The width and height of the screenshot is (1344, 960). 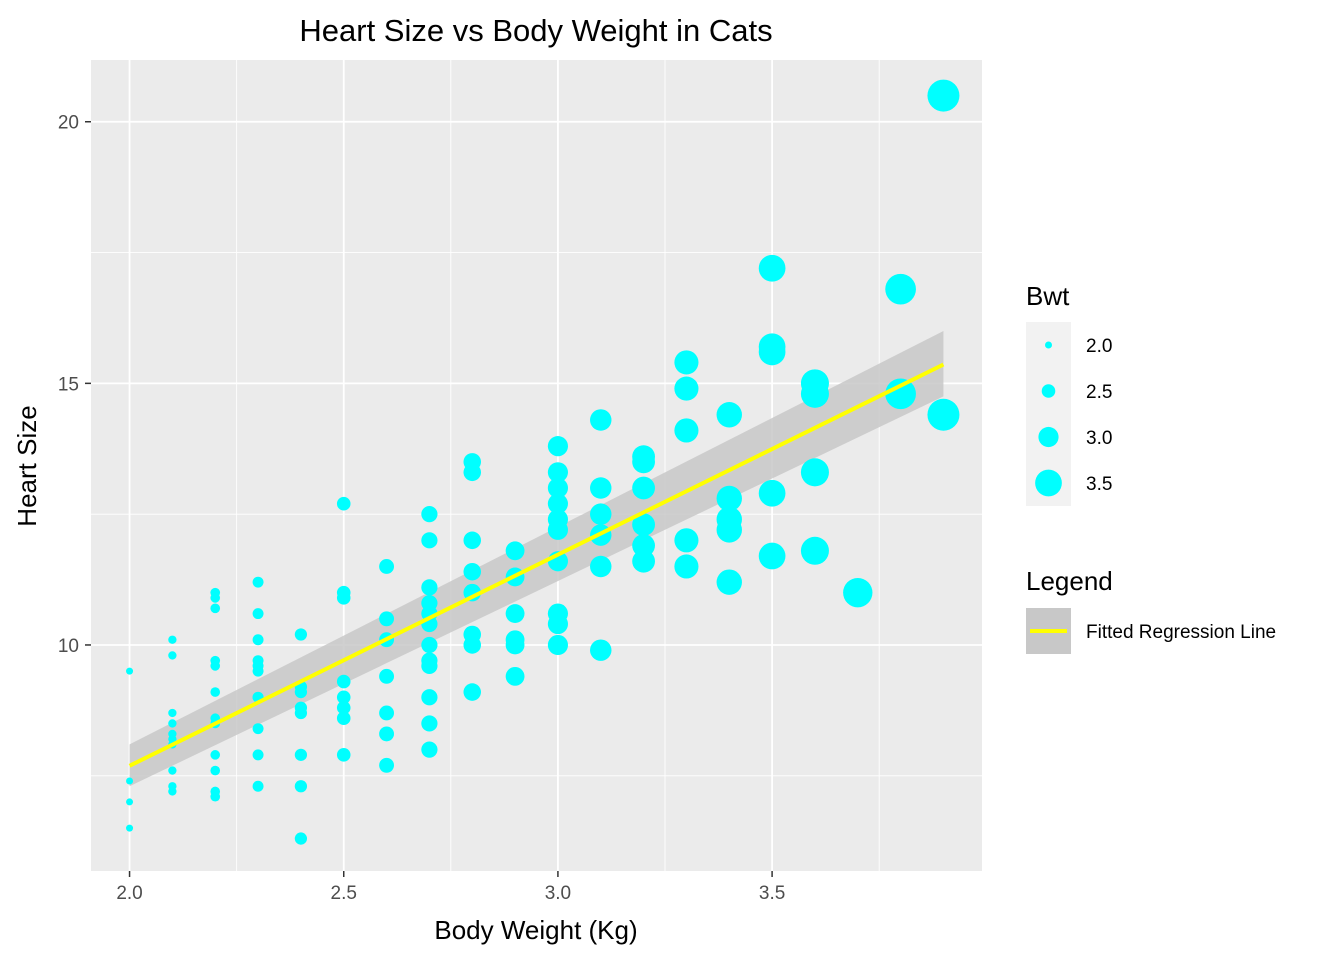 What do you see at coordinates (1069, 581) in the screenshot?
I see `line-legend-title: Legend` at bounding box center [1069, 581].